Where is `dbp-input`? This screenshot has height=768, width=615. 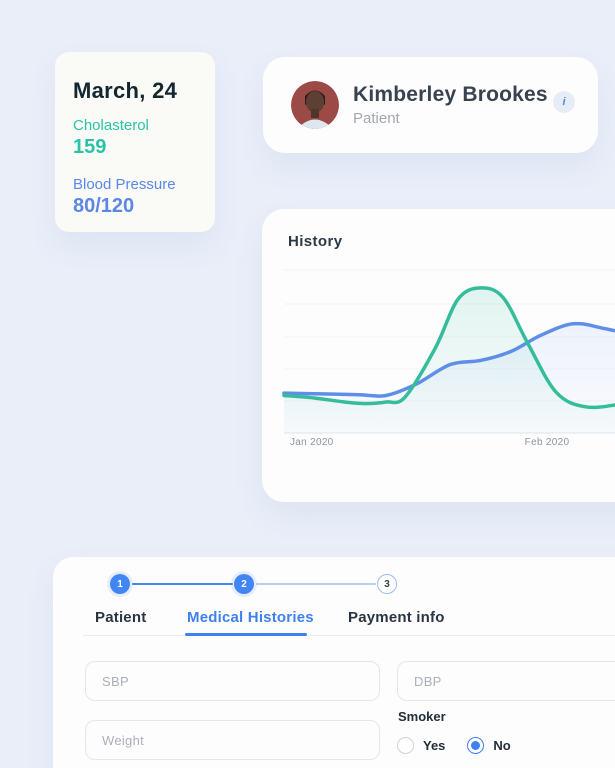 dbp-input is located at coordinates (506, 681).